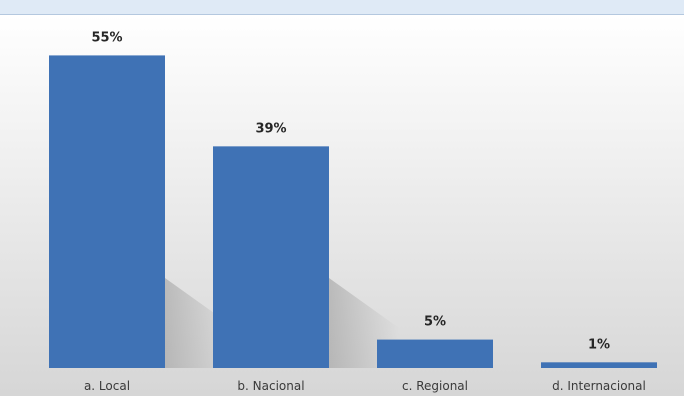  I want to click on category-label-0: a. Local, so click(107, 386).